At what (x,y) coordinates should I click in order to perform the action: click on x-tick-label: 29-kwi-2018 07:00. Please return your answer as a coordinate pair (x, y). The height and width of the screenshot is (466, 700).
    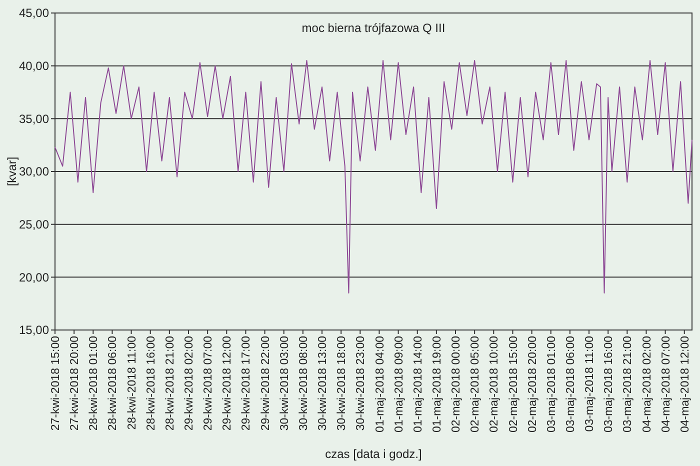
    Looking at the image, I should click on (208, 383).